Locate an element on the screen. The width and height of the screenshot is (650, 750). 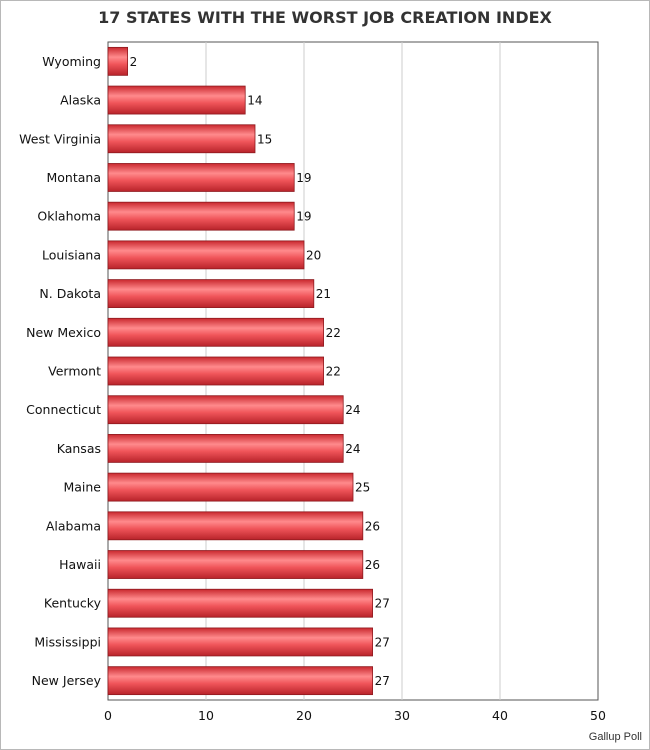
category-label: New Mexico is located at coordinates (63, 332).